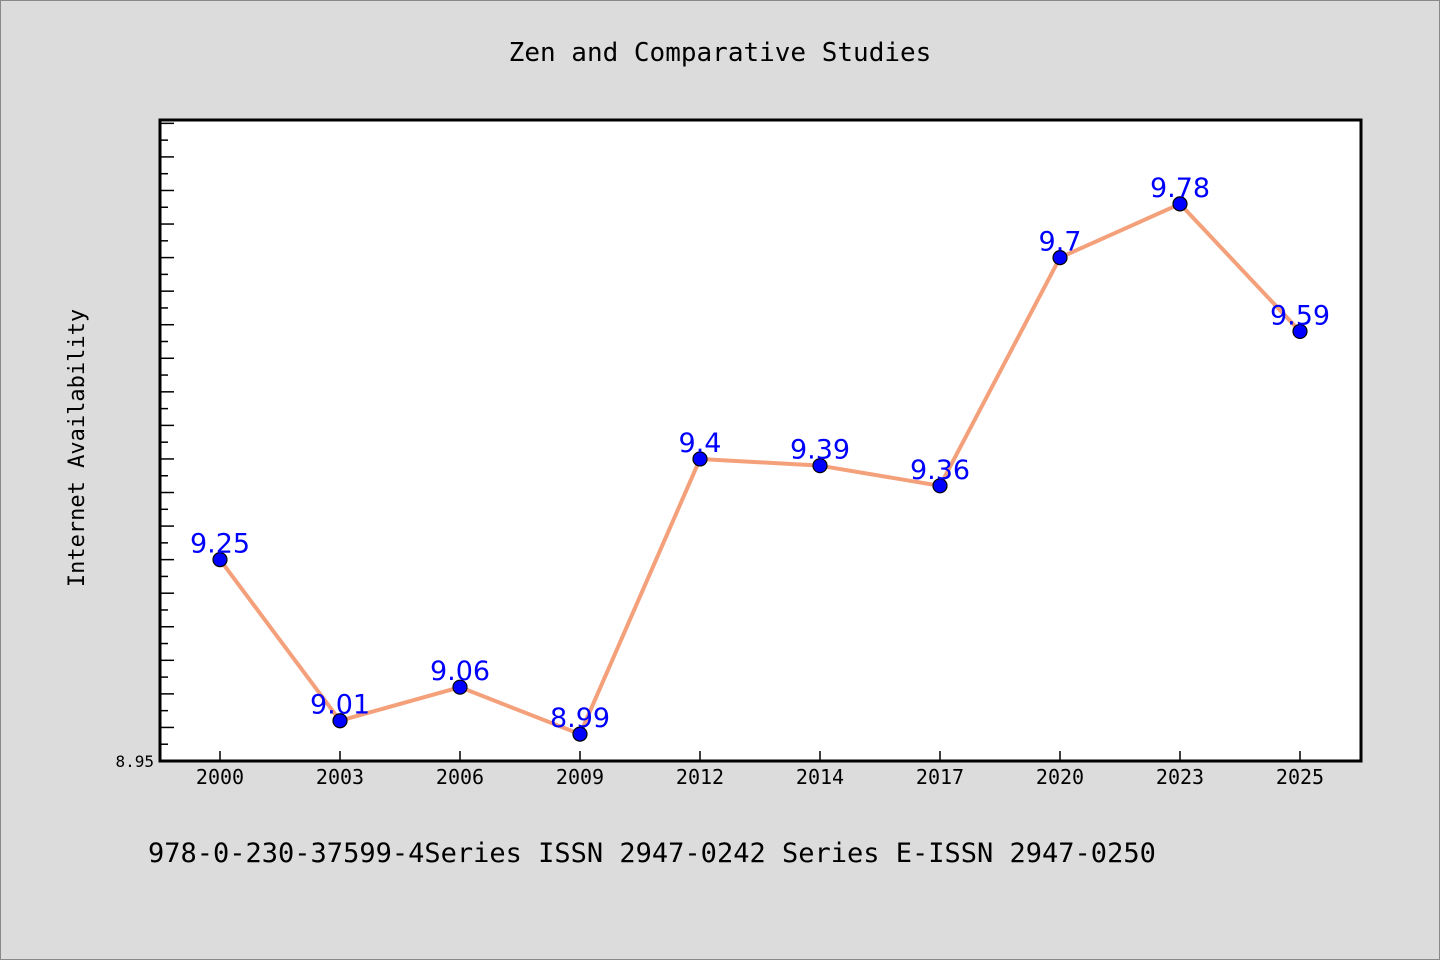 The image size is (1440, 960). I want to click on data-label: 9.36, so click(940, 470).